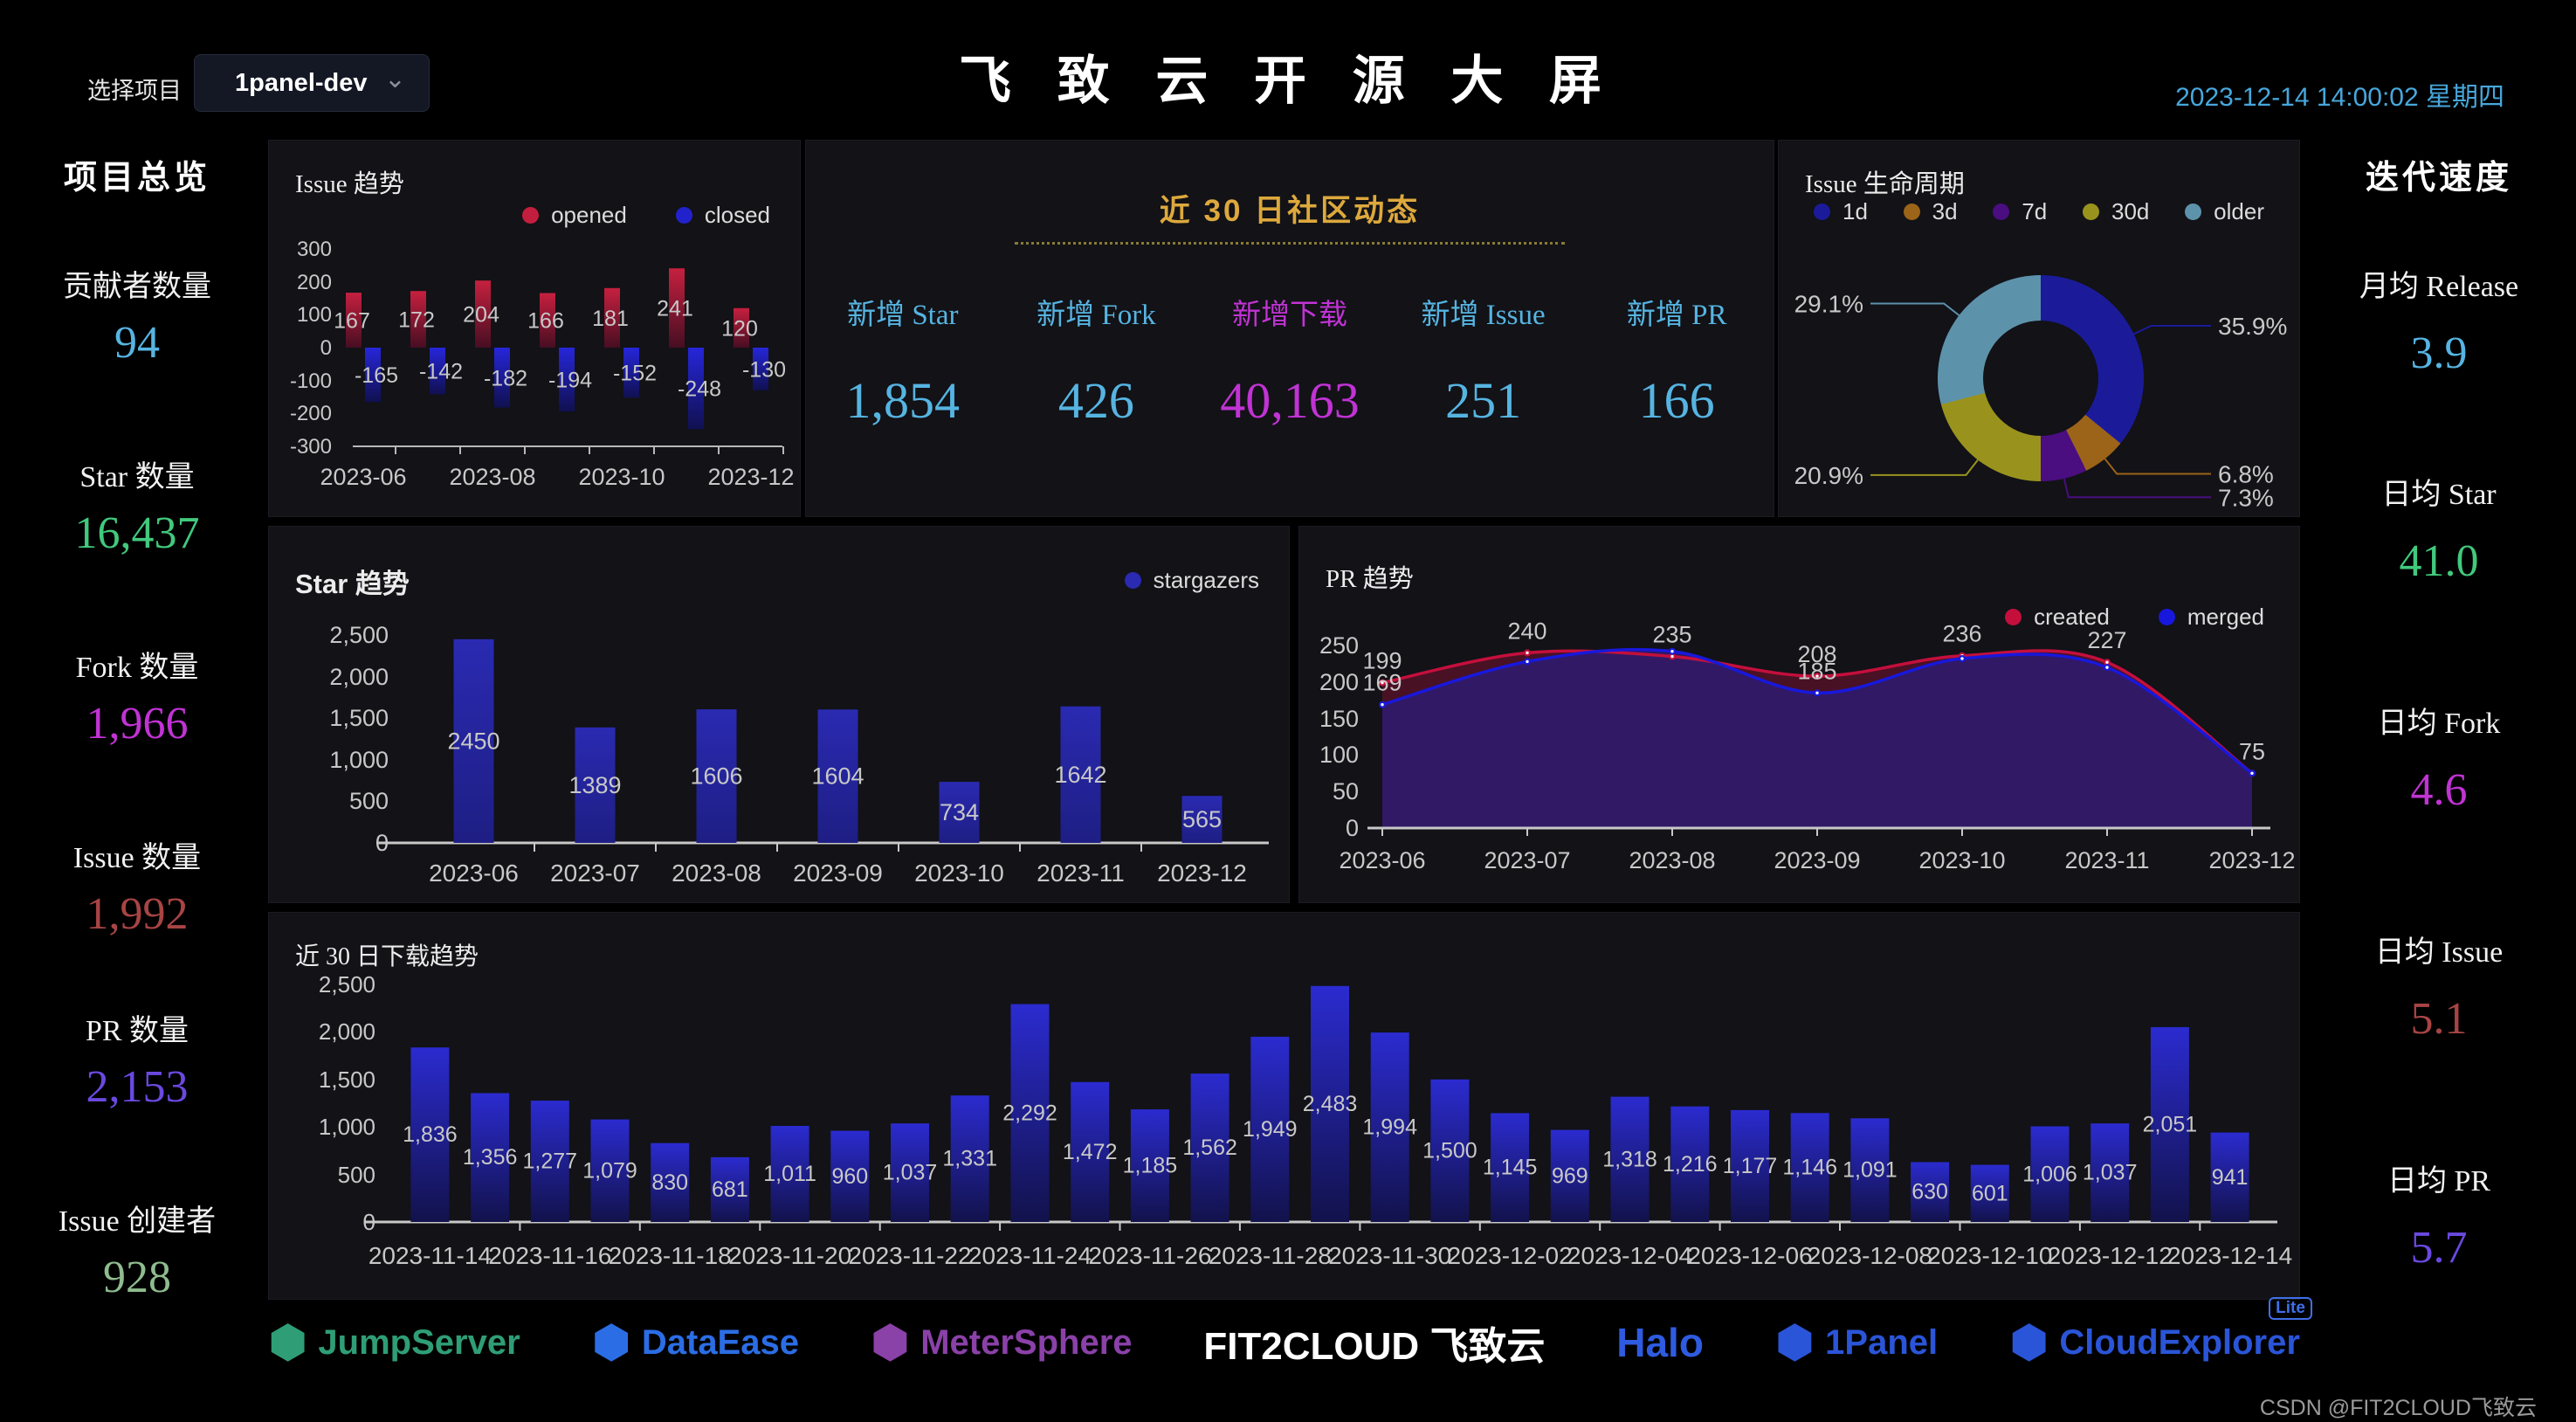 The width and height of the screenshot is (2576, 1422). What do you see at coordinates (1149, 1255) in the screenshot?
I see `svg-text: 2023-11-26` at bounding box center [1149, 1255].